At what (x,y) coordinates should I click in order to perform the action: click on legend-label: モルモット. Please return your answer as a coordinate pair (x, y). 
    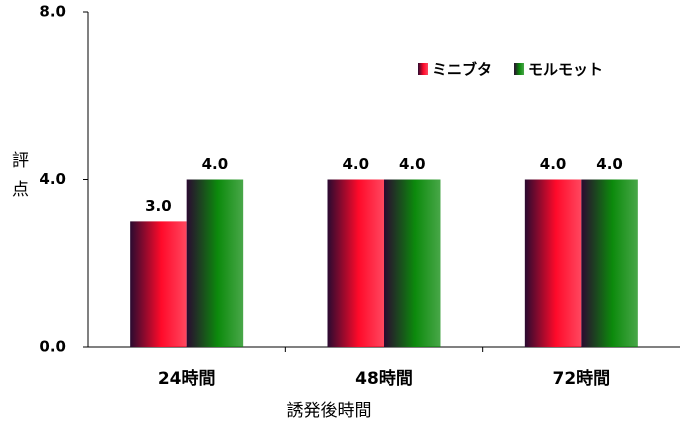
    Looking at the image, I should click on (565, 70).